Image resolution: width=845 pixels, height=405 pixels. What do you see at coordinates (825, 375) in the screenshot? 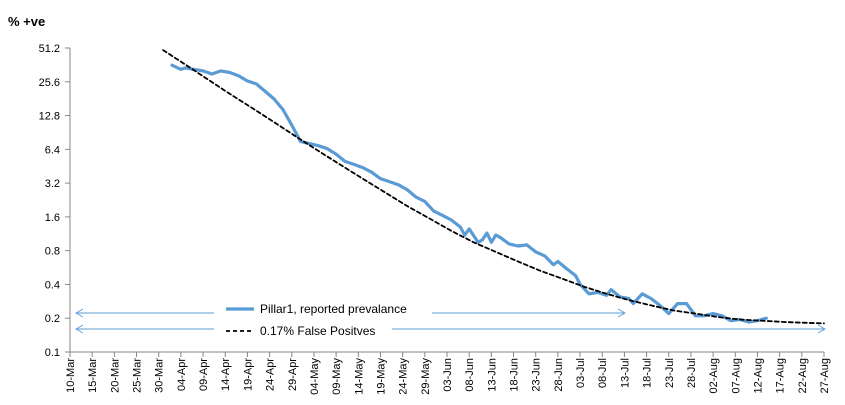
I see `x-tick-label: 27-Aug` at bounding box center [825, 375].